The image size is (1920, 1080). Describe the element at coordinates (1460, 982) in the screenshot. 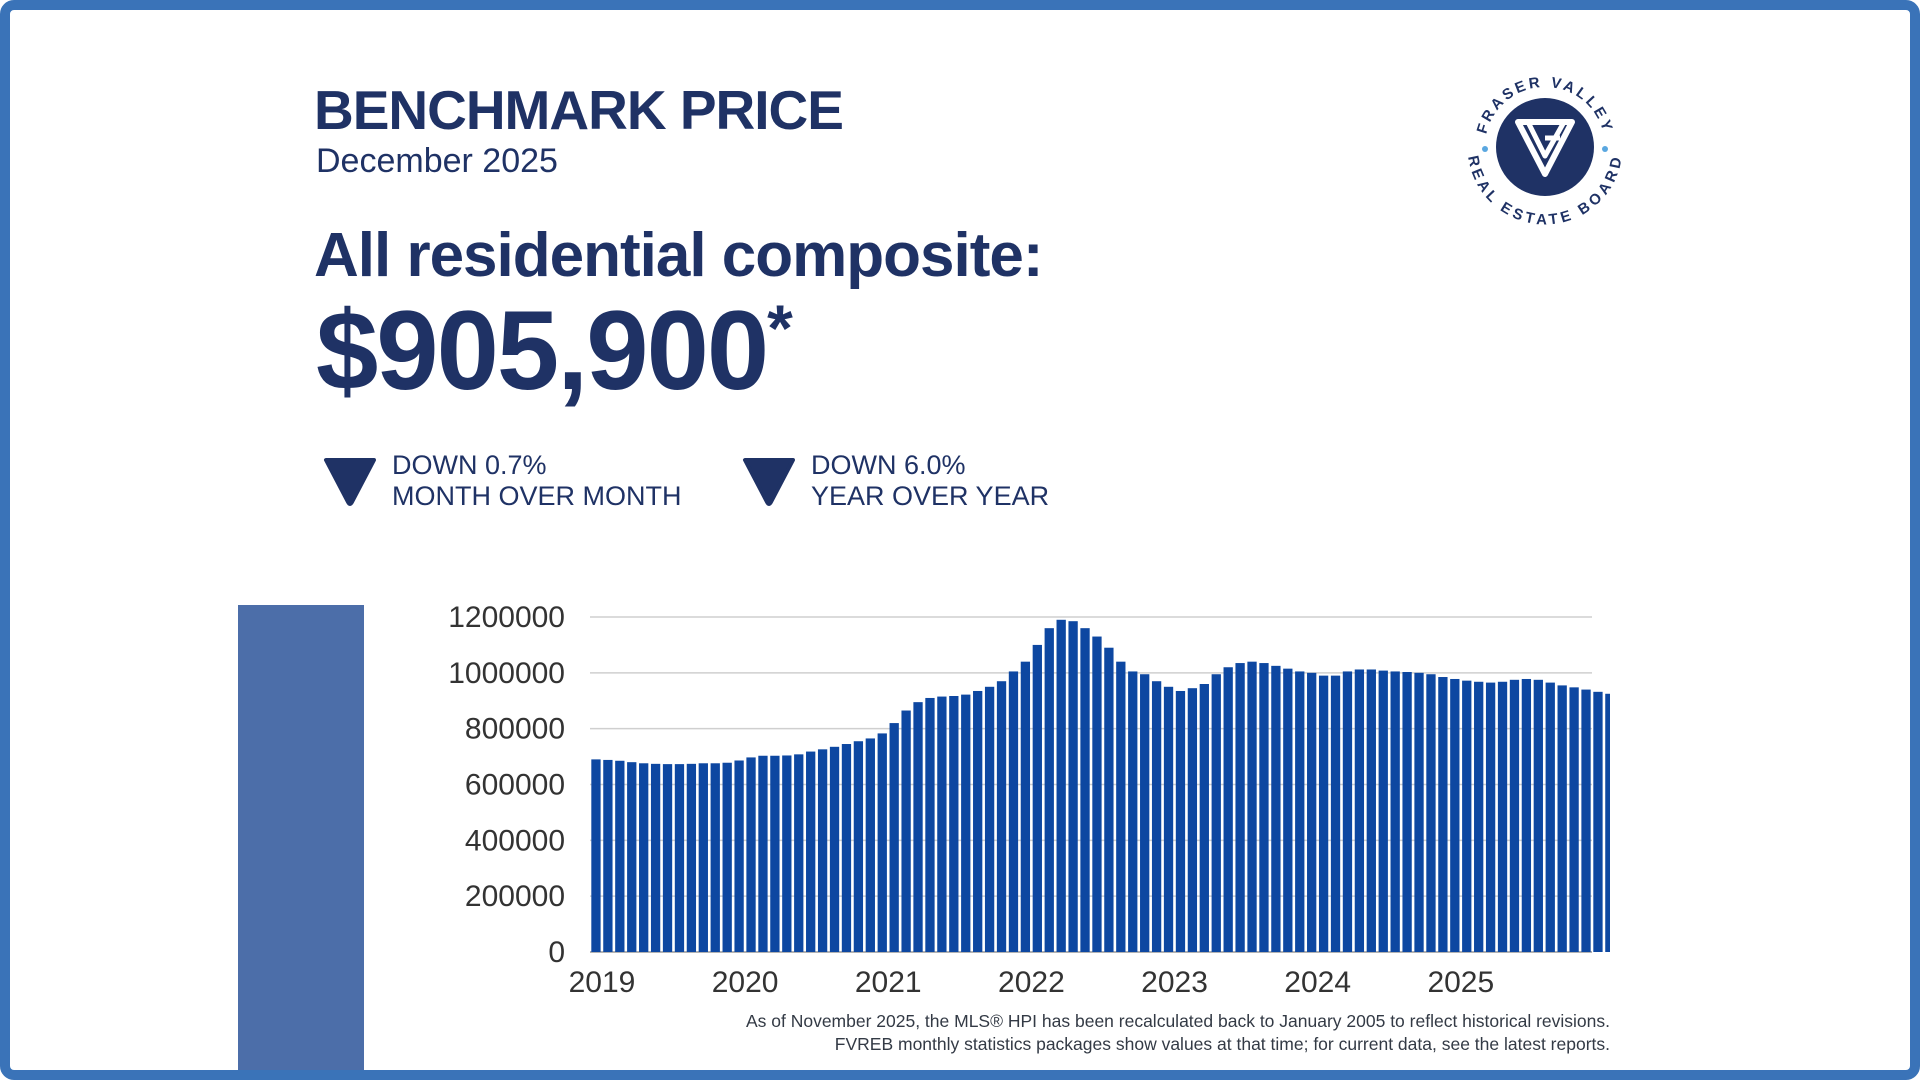

I see `x-tick-label: 2025` at that location.